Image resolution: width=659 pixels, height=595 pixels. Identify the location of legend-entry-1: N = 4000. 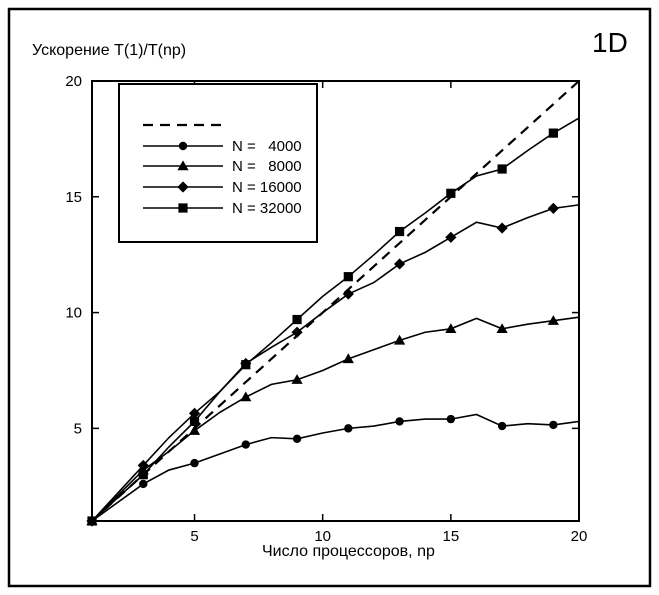
(222, 146).